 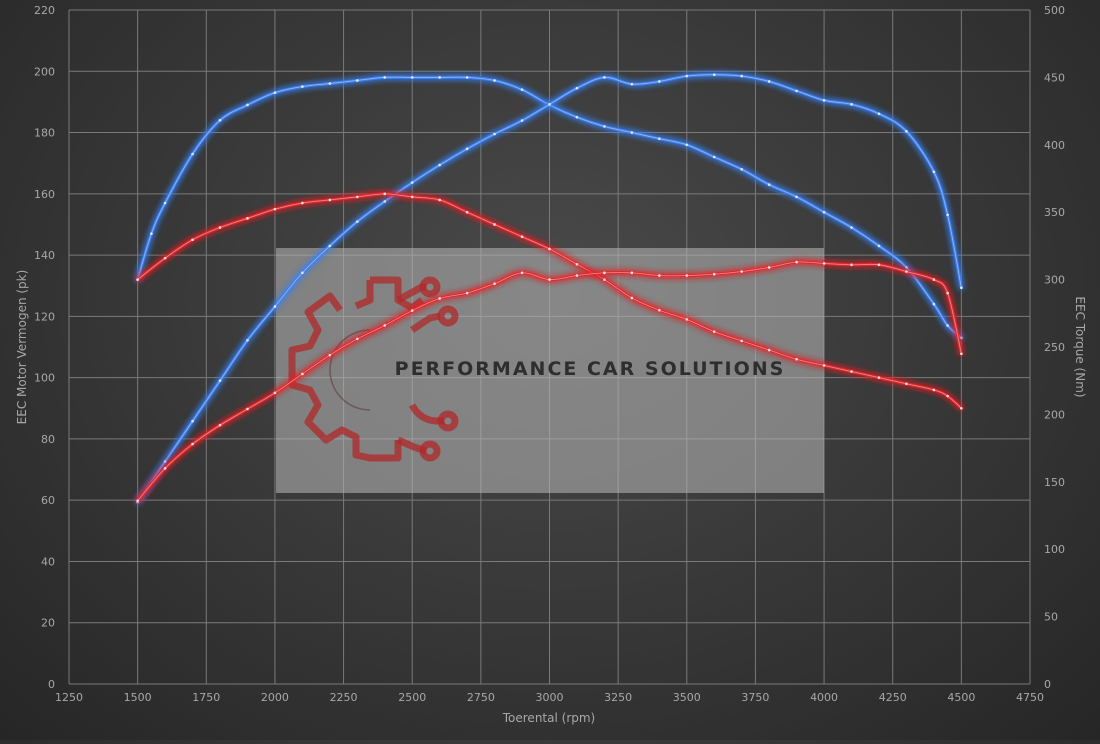 I want to click on x-tick-label: 4500, so click(x=961, y=697).